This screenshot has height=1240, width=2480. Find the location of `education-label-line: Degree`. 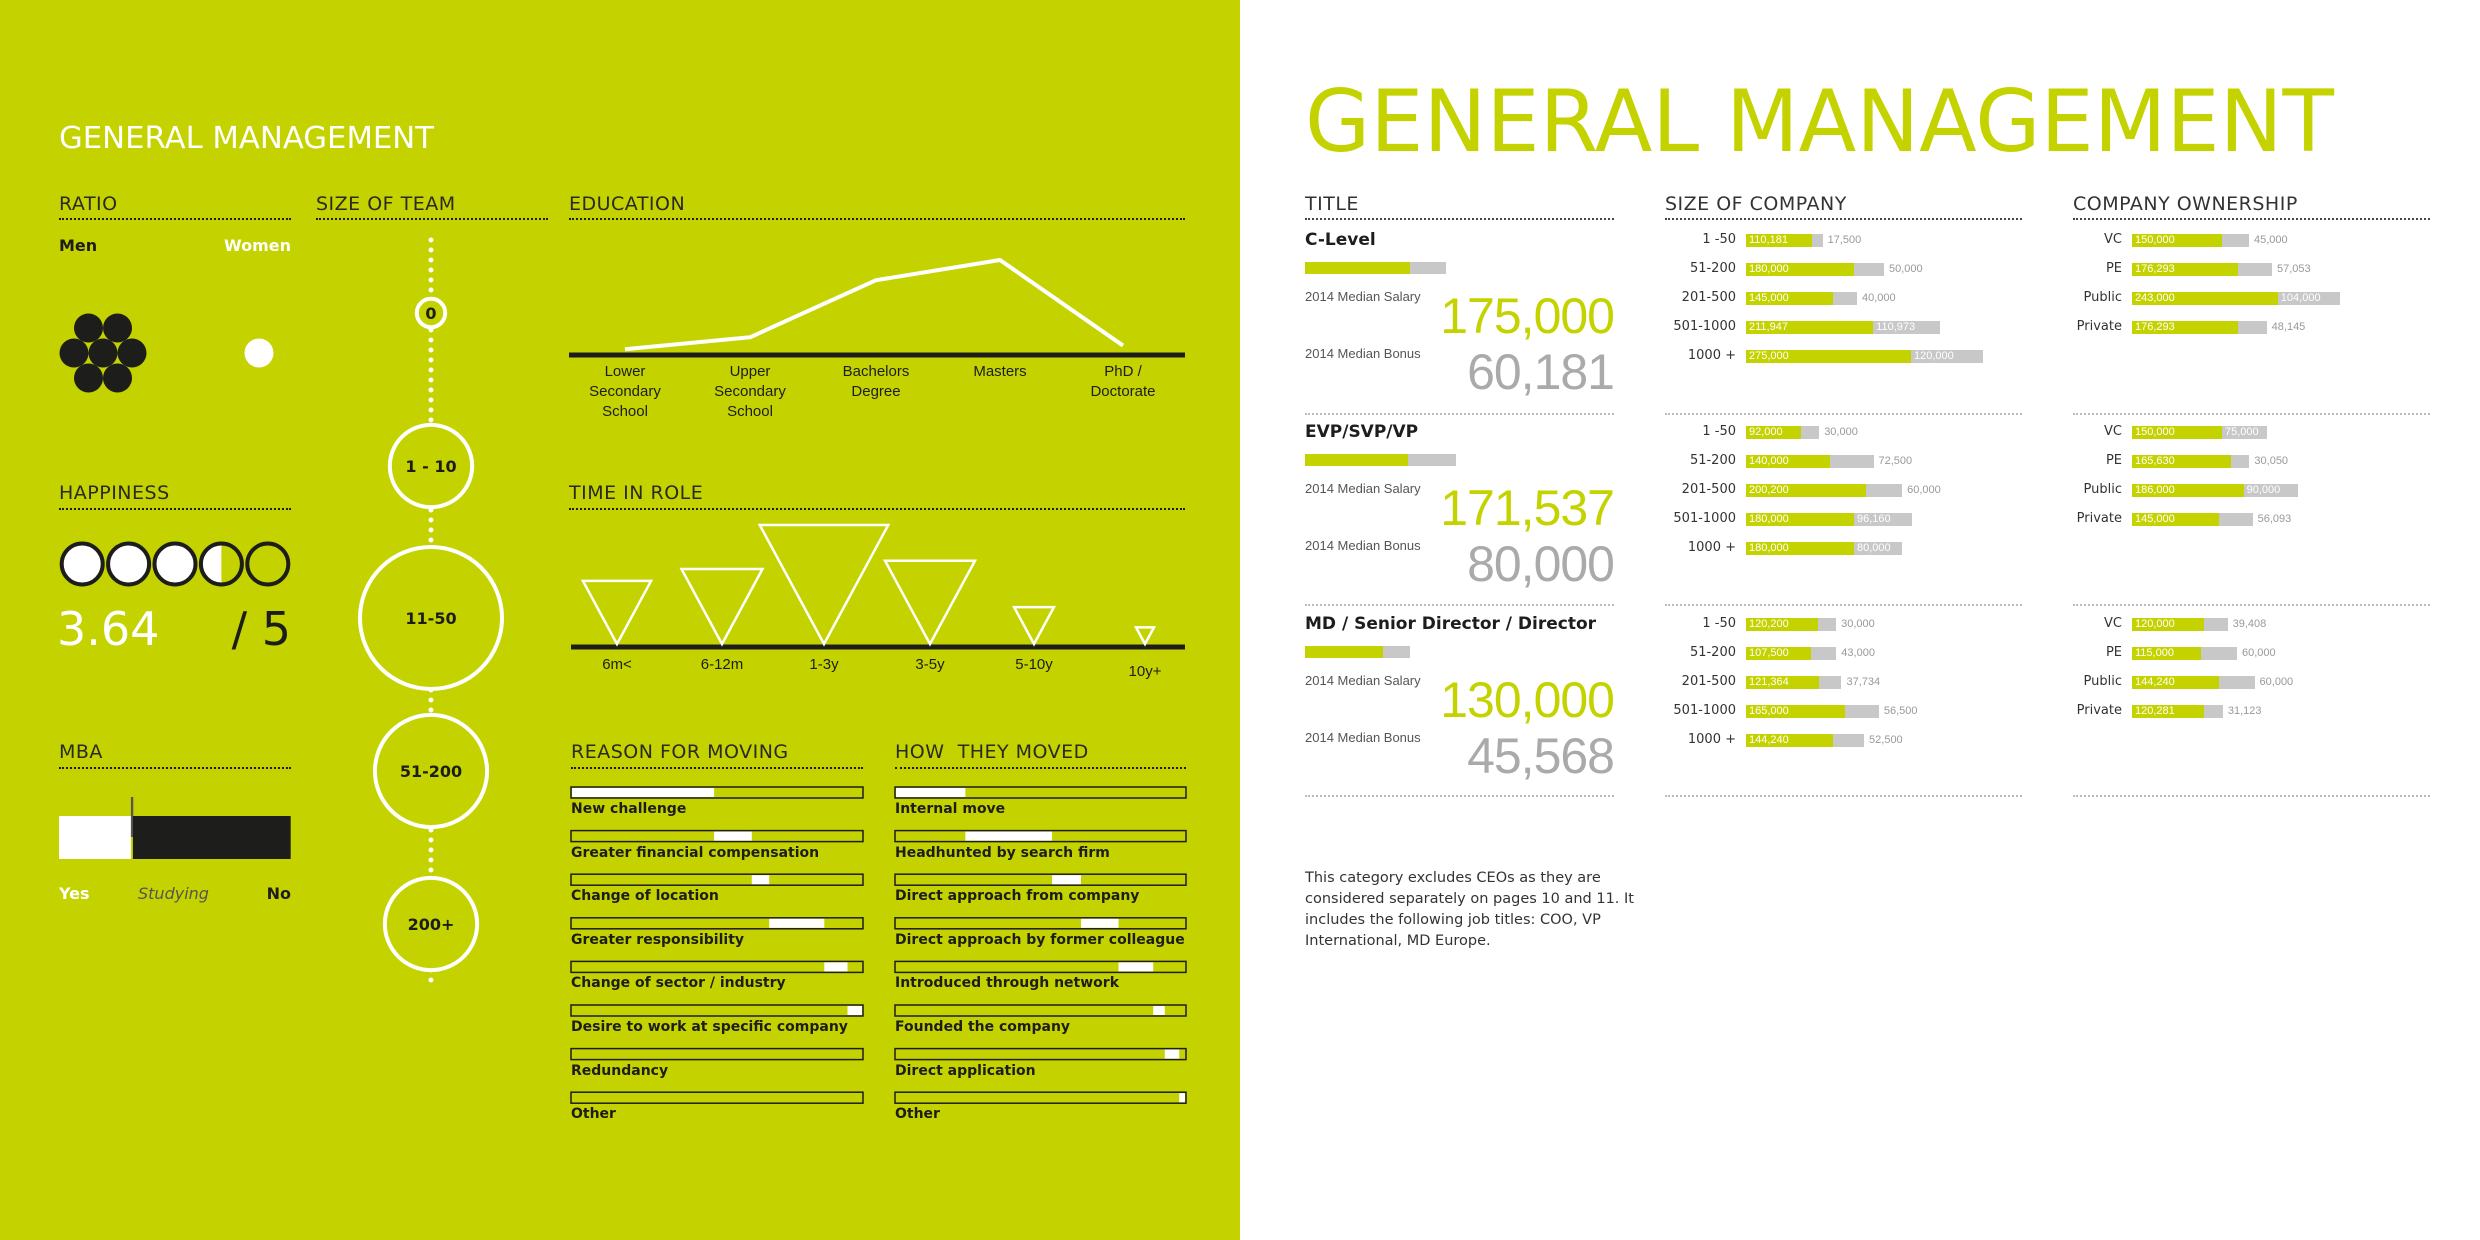

education-label-line: Degree is located at coordinates (876, 391).